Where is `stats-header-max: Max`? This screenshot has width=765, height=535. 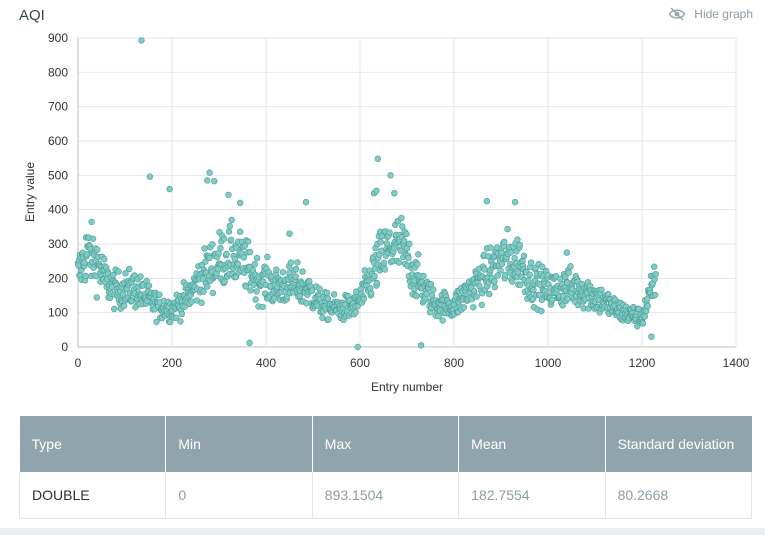 stats-header-max: Max is located at coordinates (386, 444).